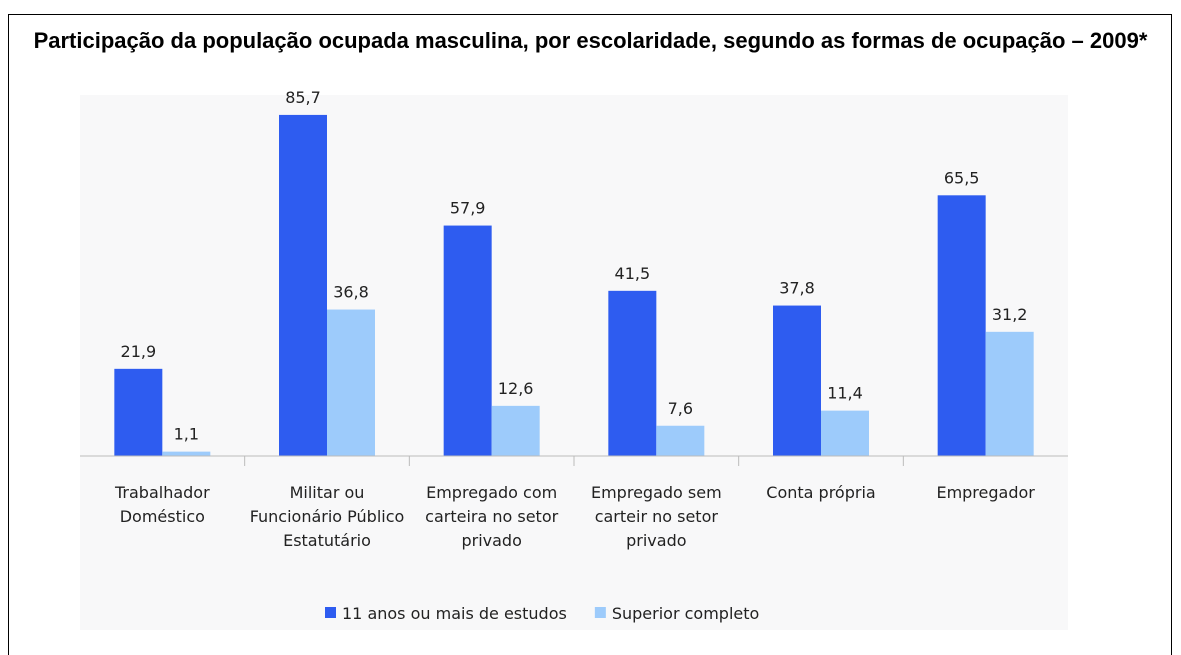 The width and height of the screenshot is (1181, 655). I want to click on x-tick-label: Empregador, so click(985, 492).